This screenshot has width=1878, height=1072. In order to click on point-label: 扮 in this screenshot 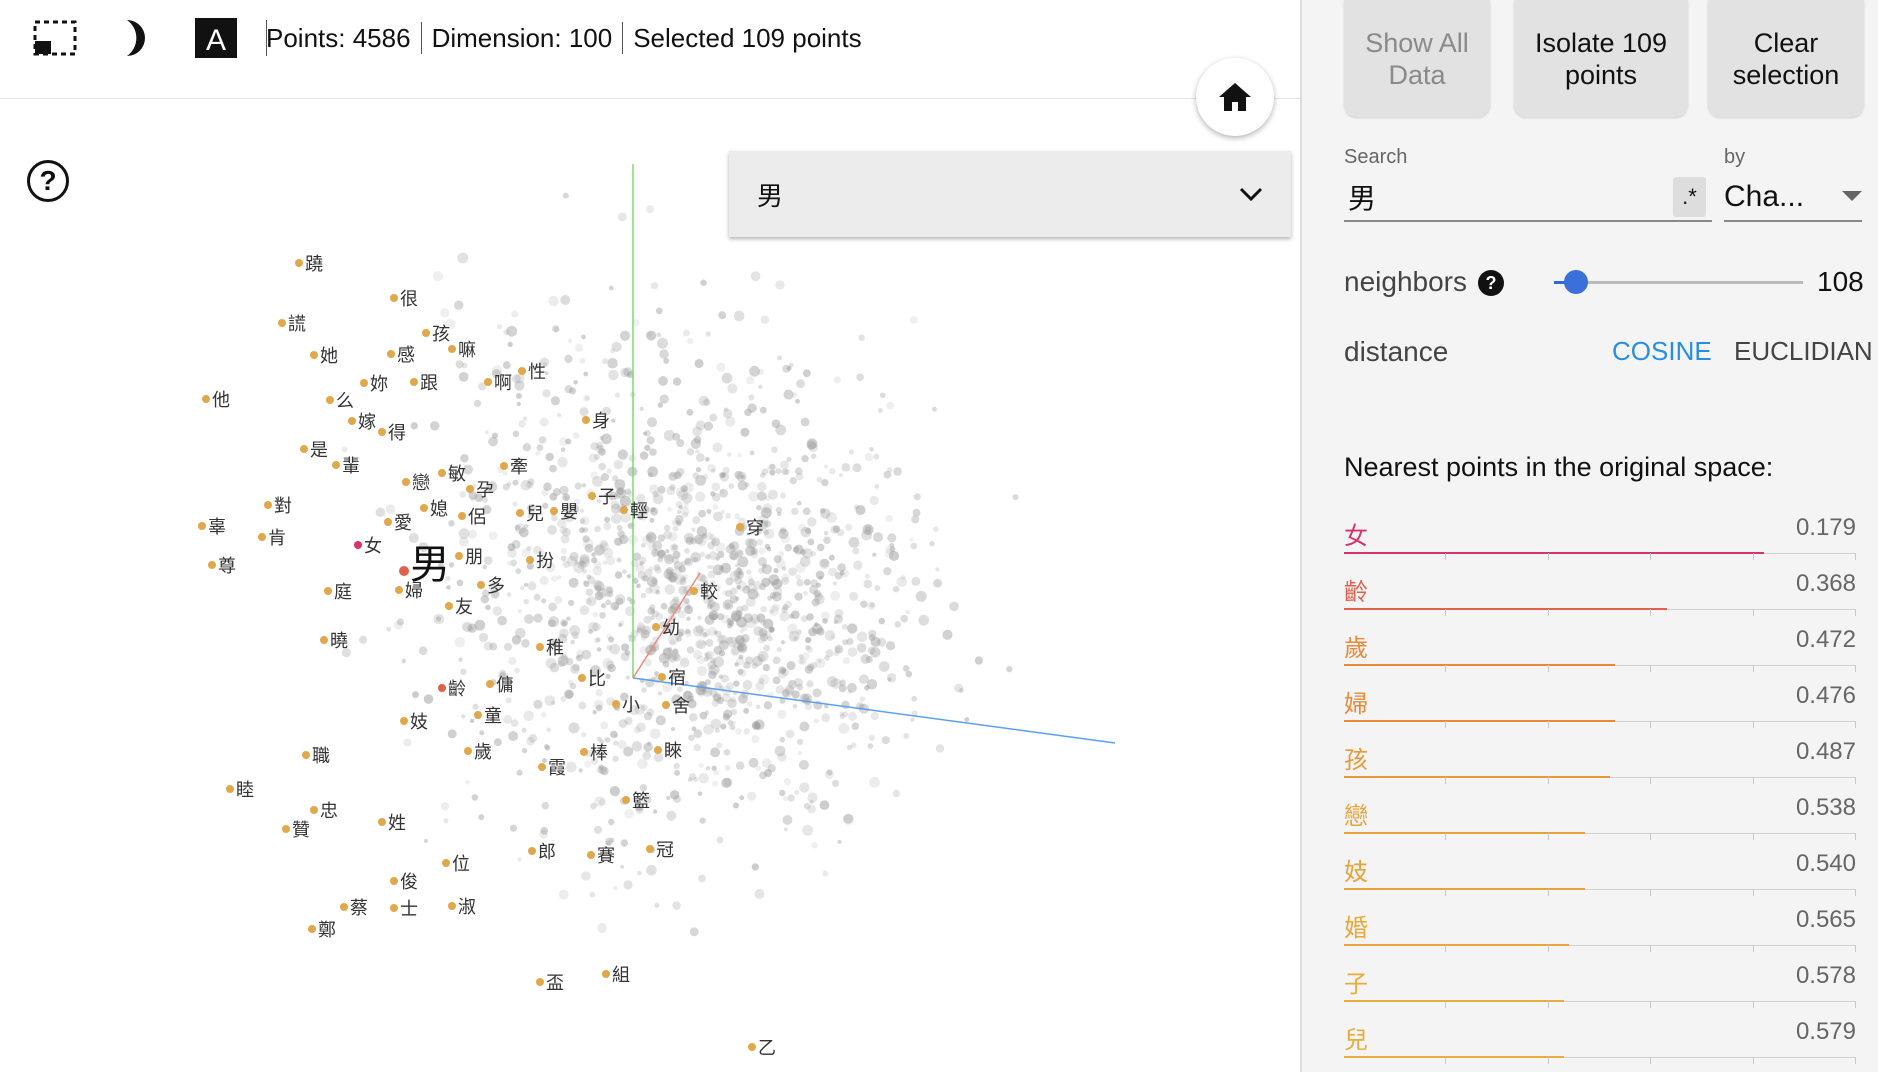, I will do `click(545, 561)`.